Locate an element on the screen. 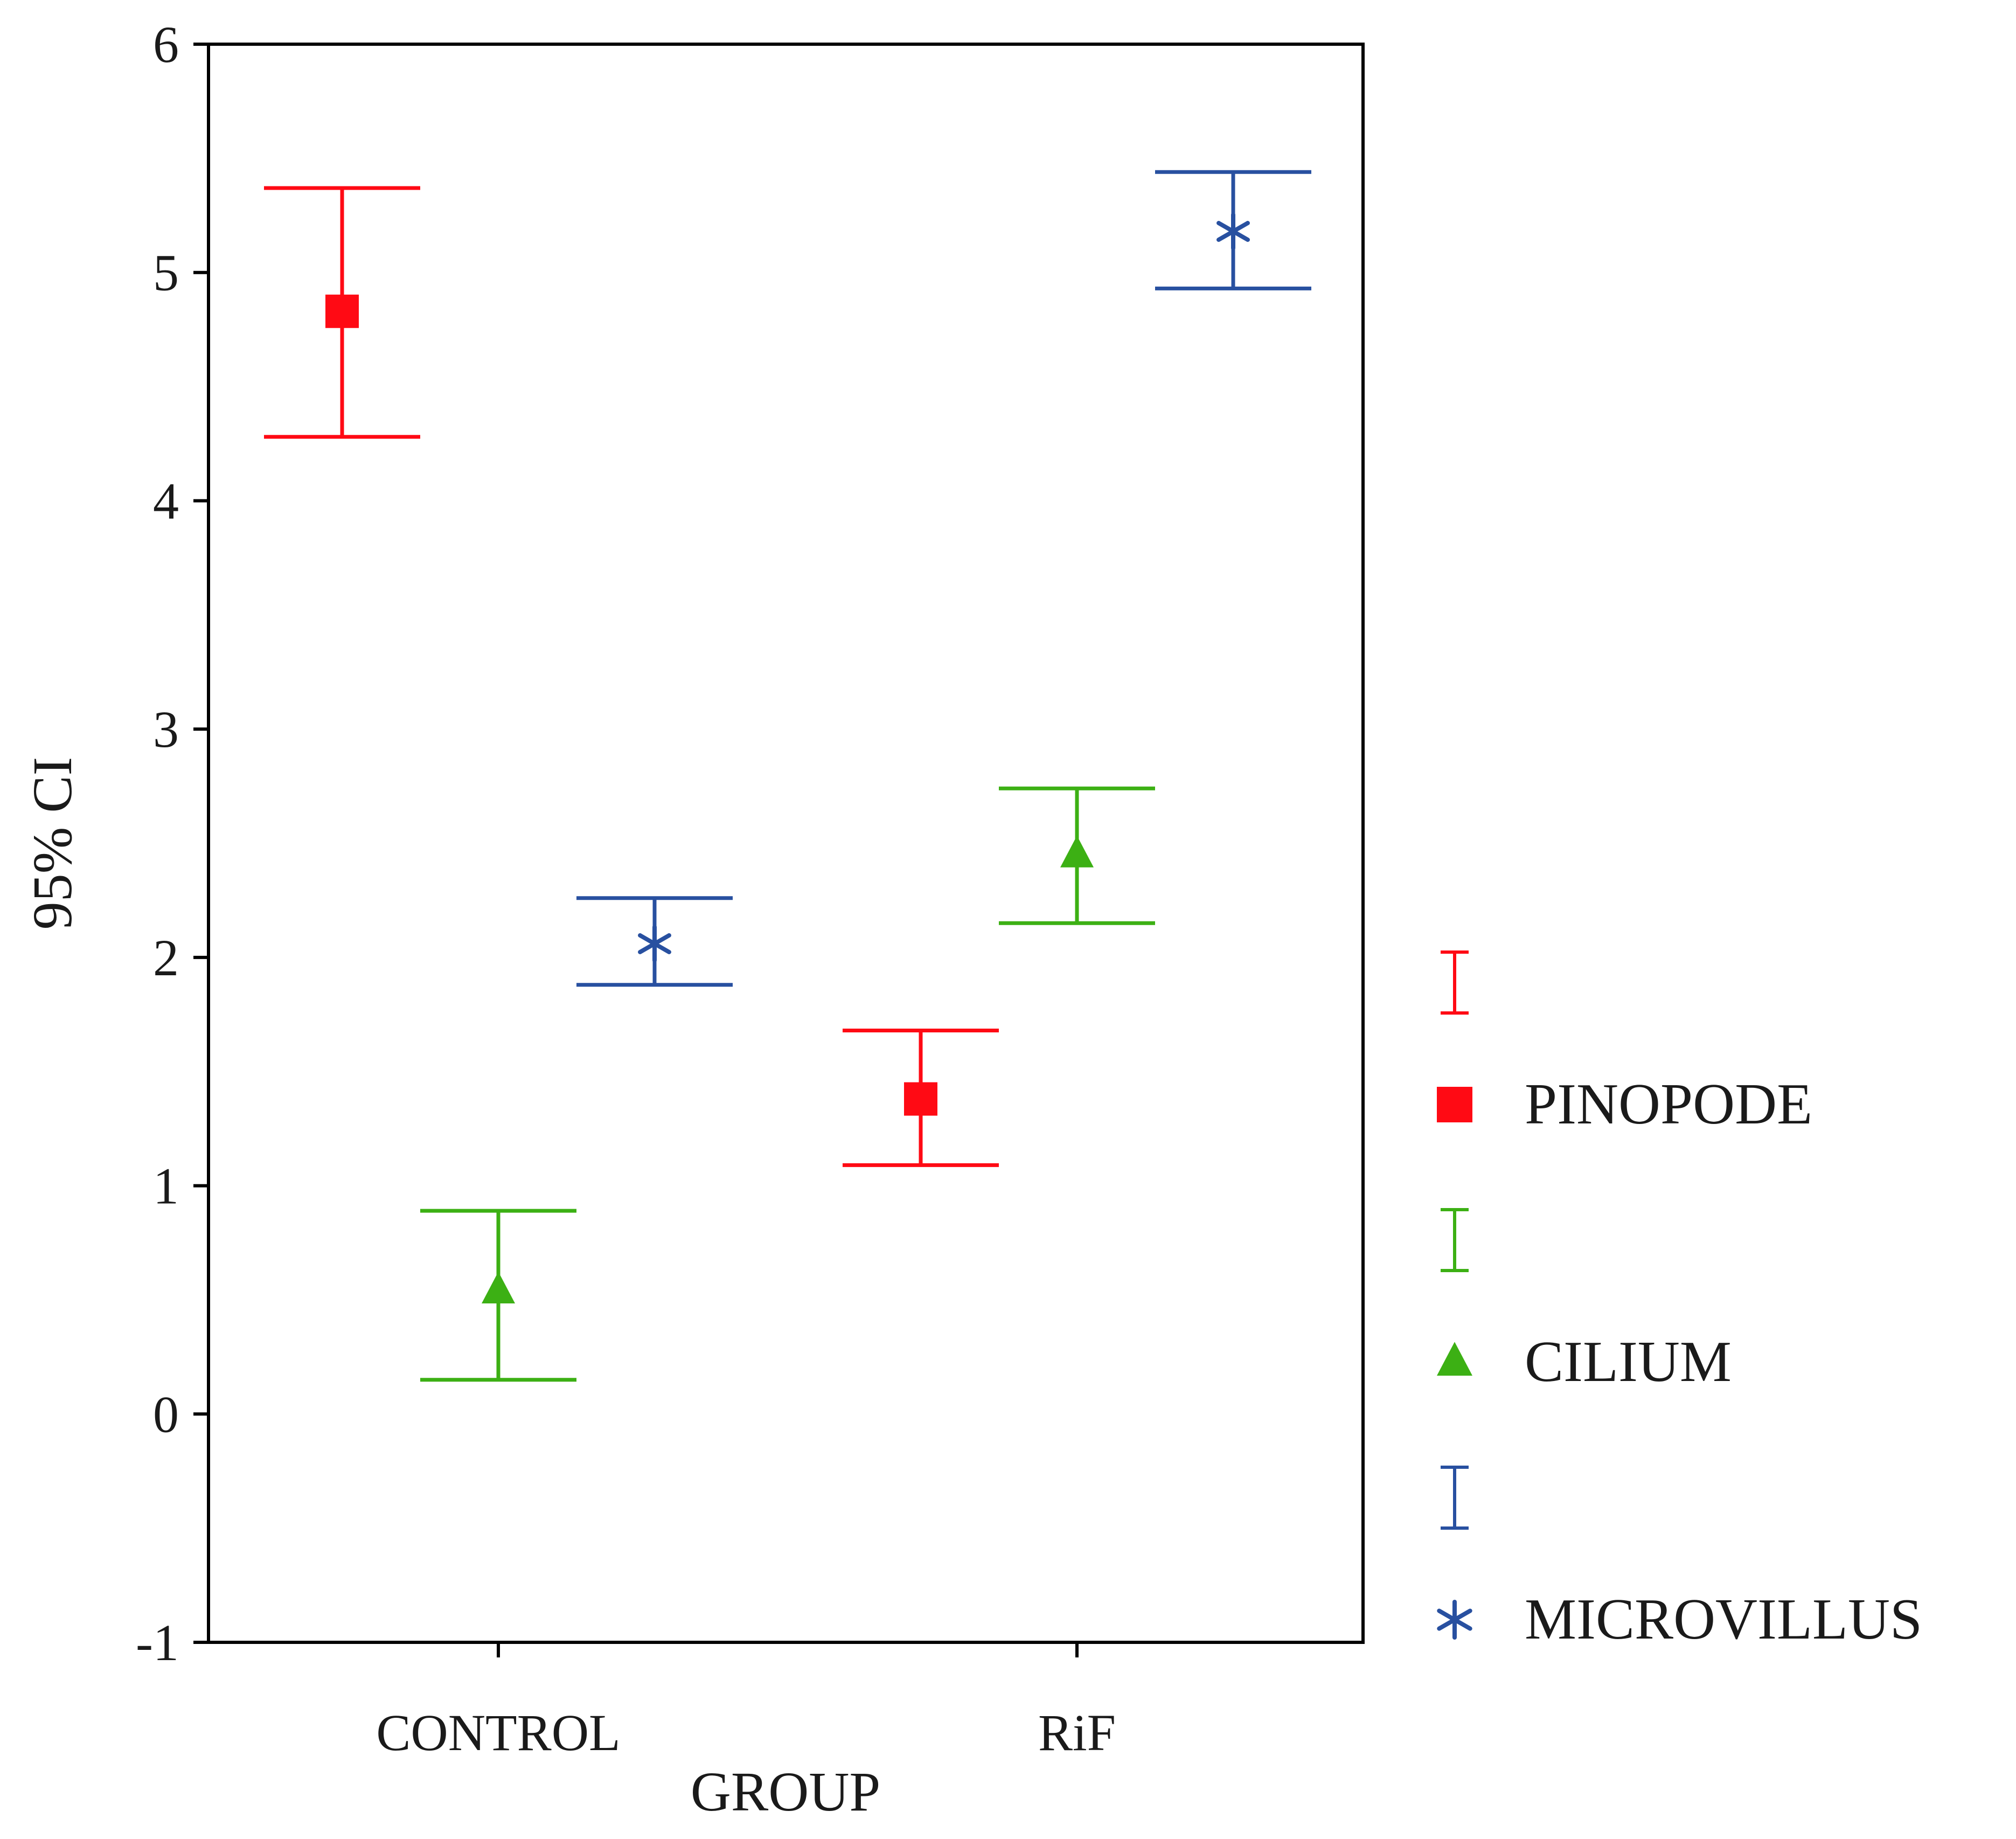 The width and height of the screenshot is (2016, 1839). legend-label: PINOPODE is located at coordinates (1668, 1104).